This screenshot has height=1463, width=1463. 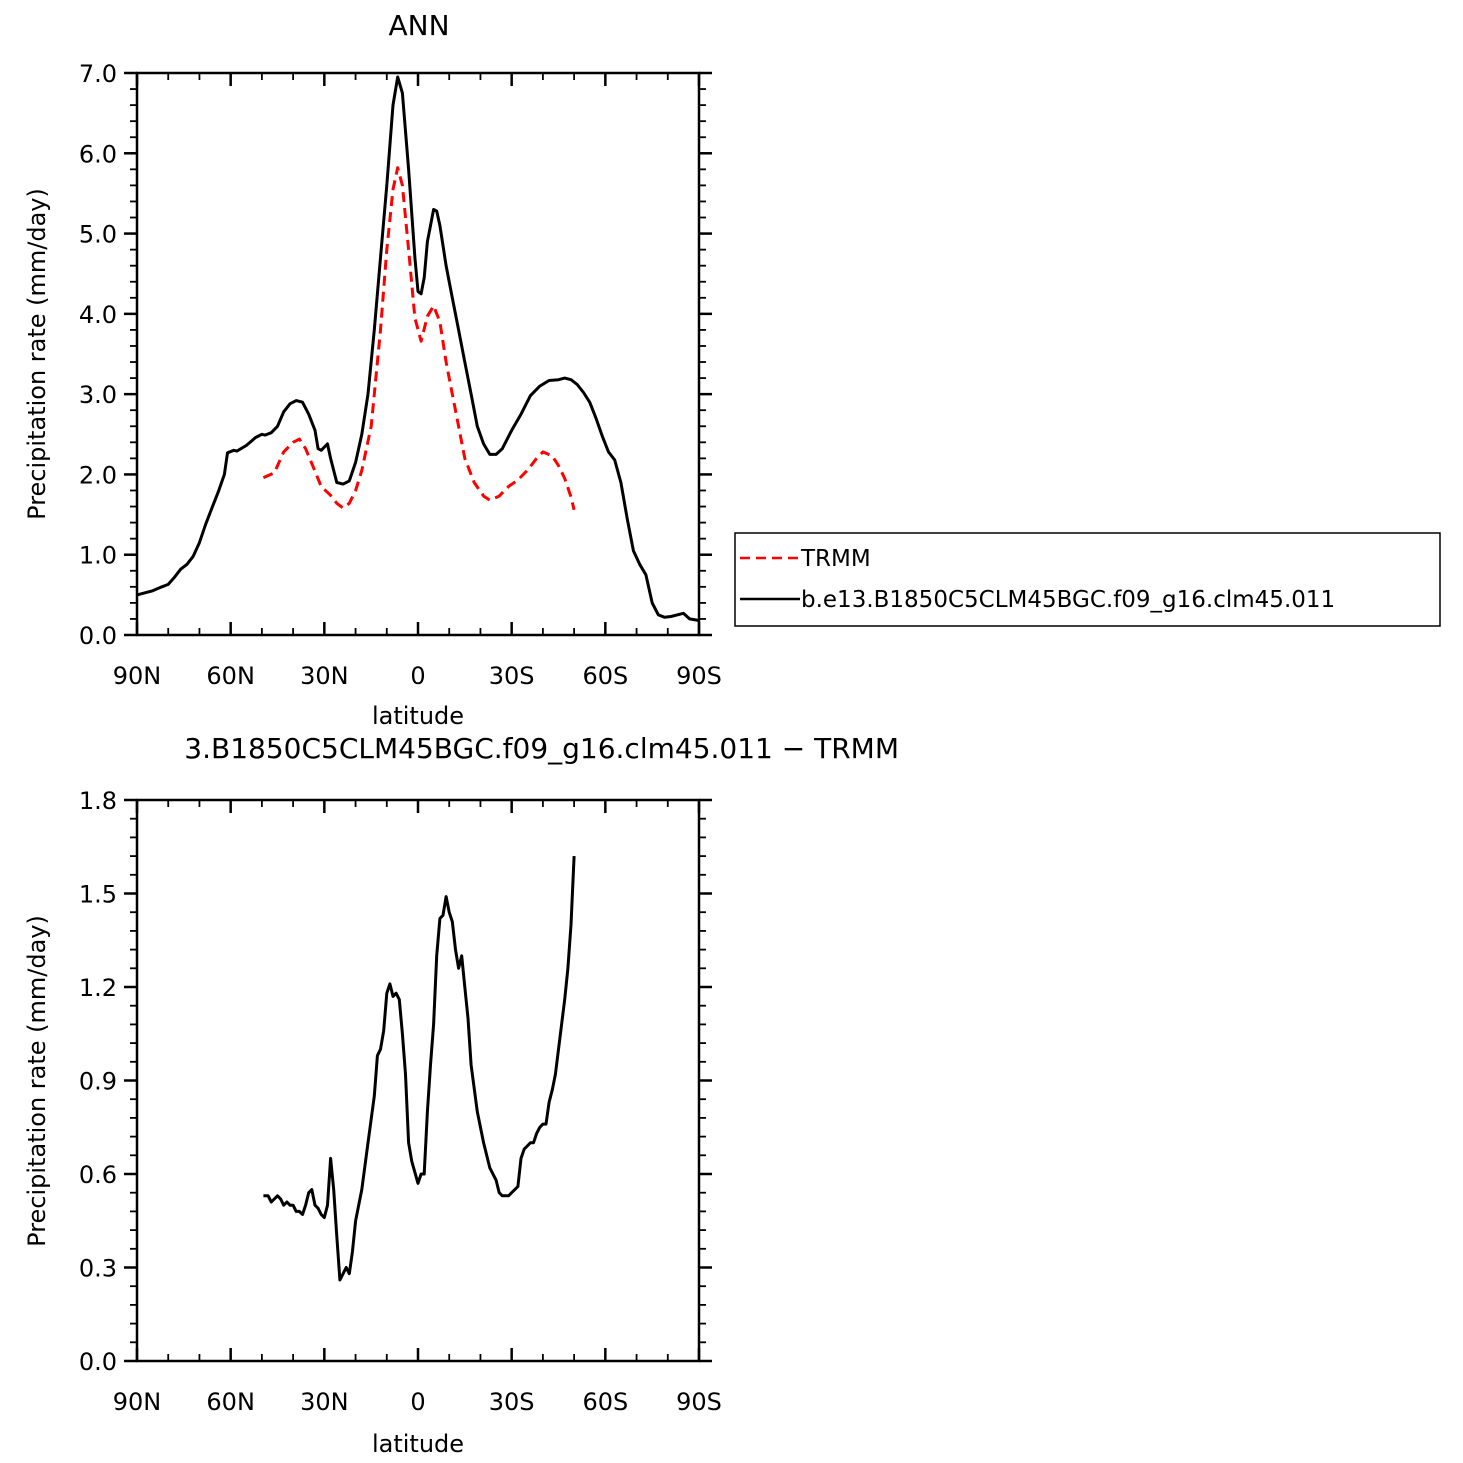 I want to click on legend-label-trmm: TRMM, so click(x=835, y=559).